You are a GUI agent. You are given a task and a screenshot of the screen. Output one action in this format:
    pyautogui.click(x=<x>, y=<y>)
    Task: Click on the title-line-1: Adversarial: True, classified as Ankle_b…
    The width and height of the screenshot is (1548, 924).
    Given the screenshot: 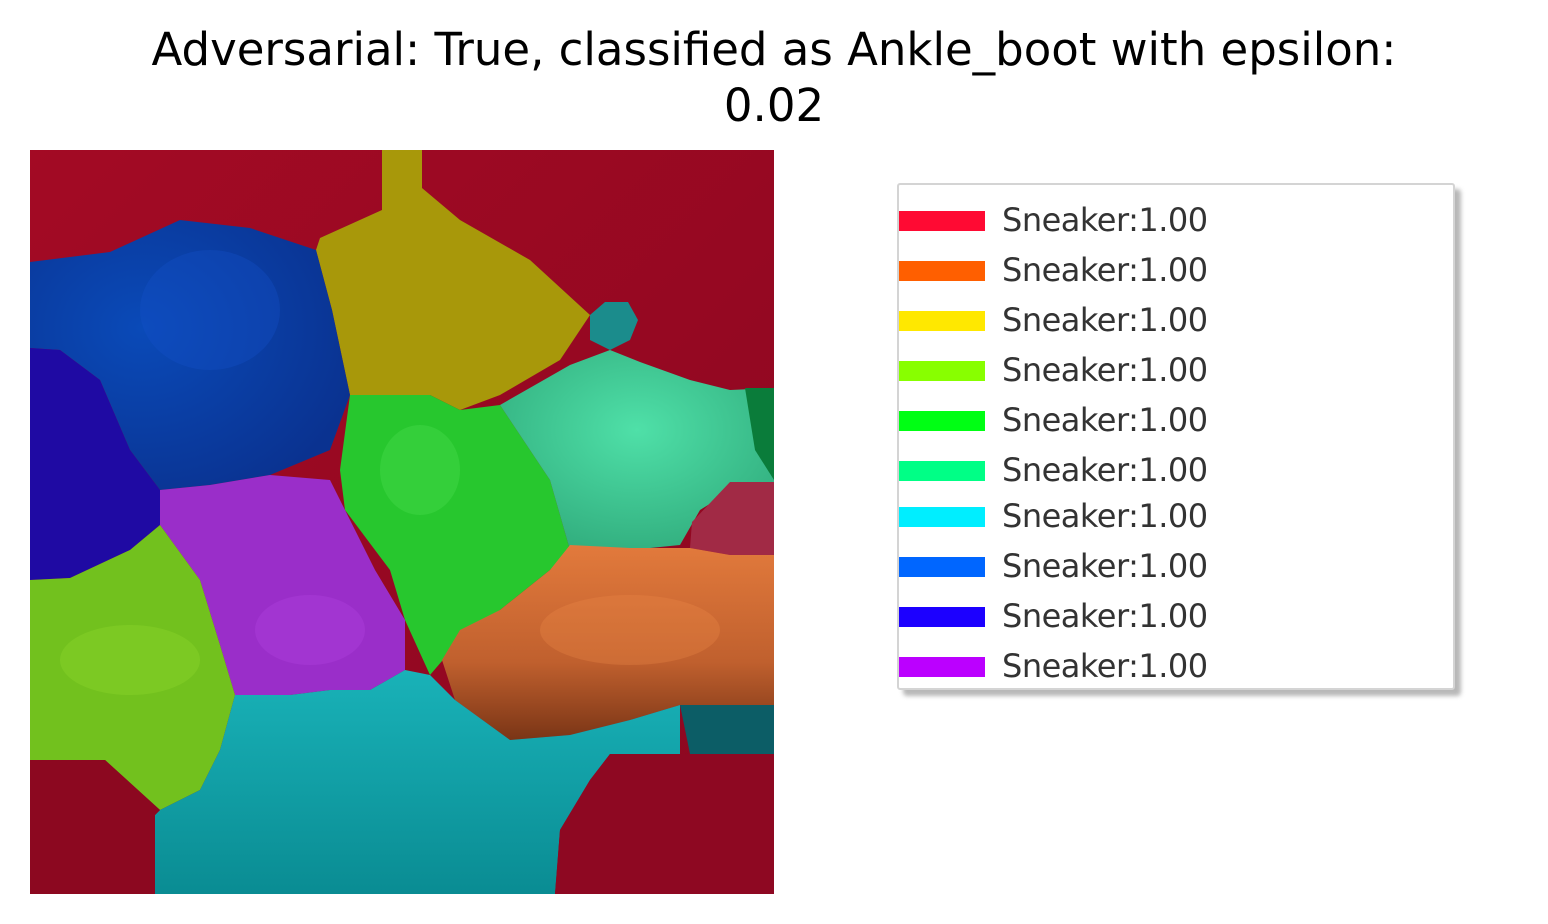 What is the action you would take?
    pyautogui.click(x=774, y=49)
    